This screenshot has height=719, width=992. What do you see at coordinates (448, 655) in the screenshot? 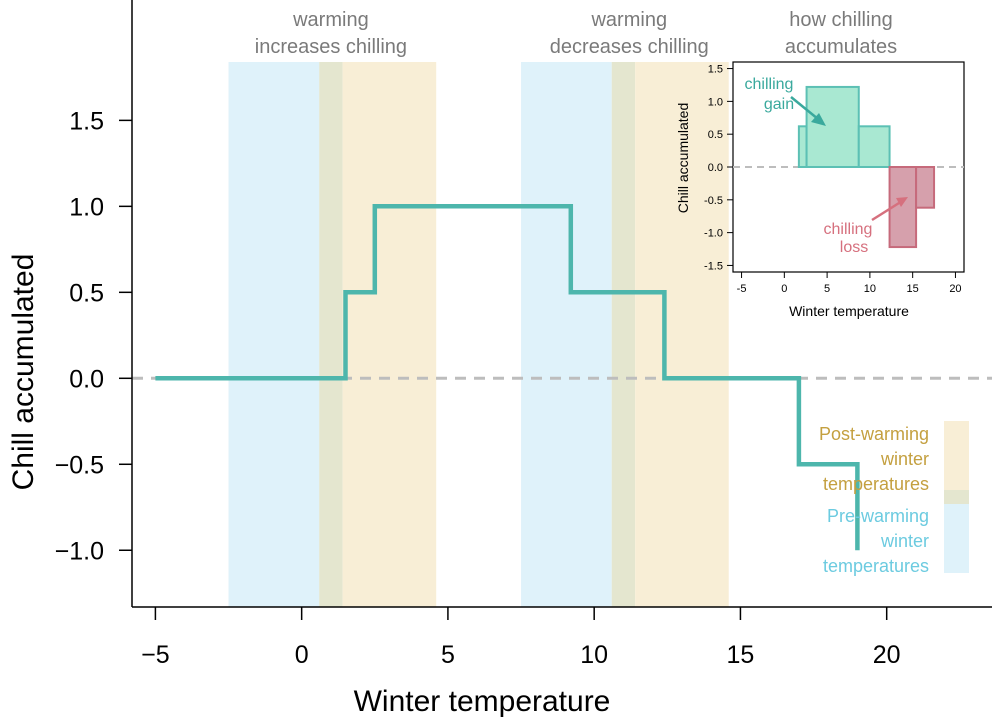
I see `x-tick-label-5: 5` at bounding box center [448, 655].